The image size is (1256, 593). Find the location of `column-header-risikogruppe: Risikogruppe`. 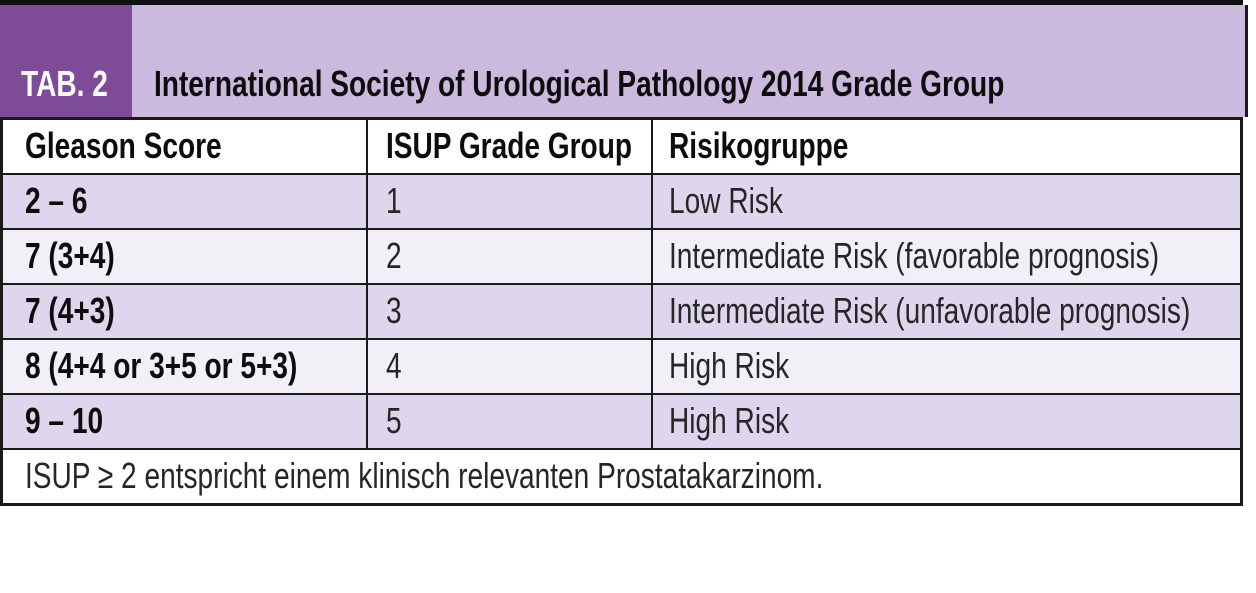

column-header-risikogruppe: Risikogruppe is located at coordinates (946, 146).